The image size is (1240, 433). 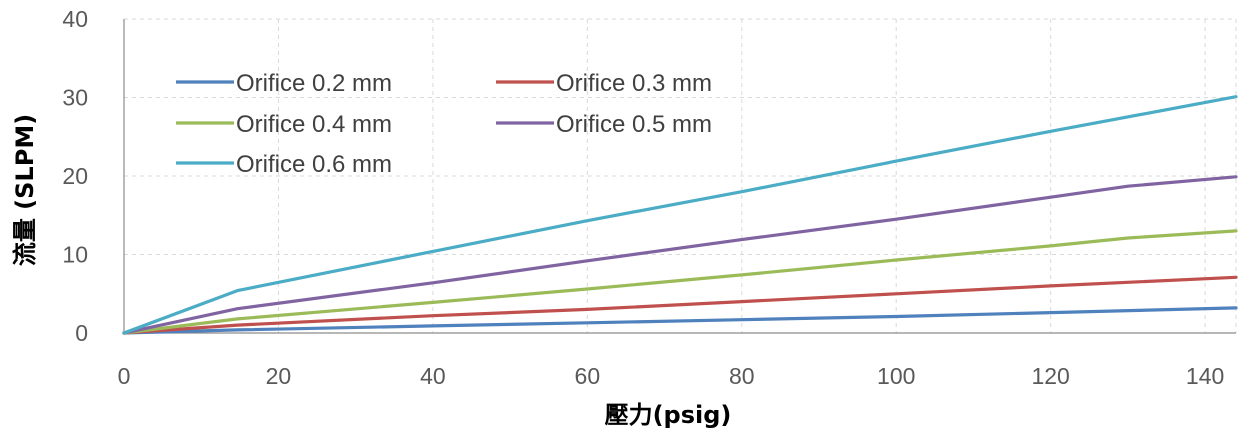 What do you see at coordinates (634, 83) in the screenshot?
I see `legend-label: Orifice 0.3 mm` at bounding box center [634, 83].